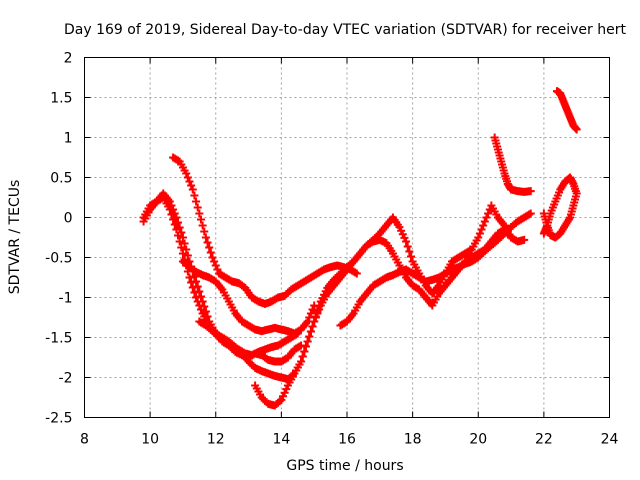 The image size is (640, 480). Describe the element at coordinates (61, 179) in the screenshot. I see `y-tick-label: 0.5` at that location.